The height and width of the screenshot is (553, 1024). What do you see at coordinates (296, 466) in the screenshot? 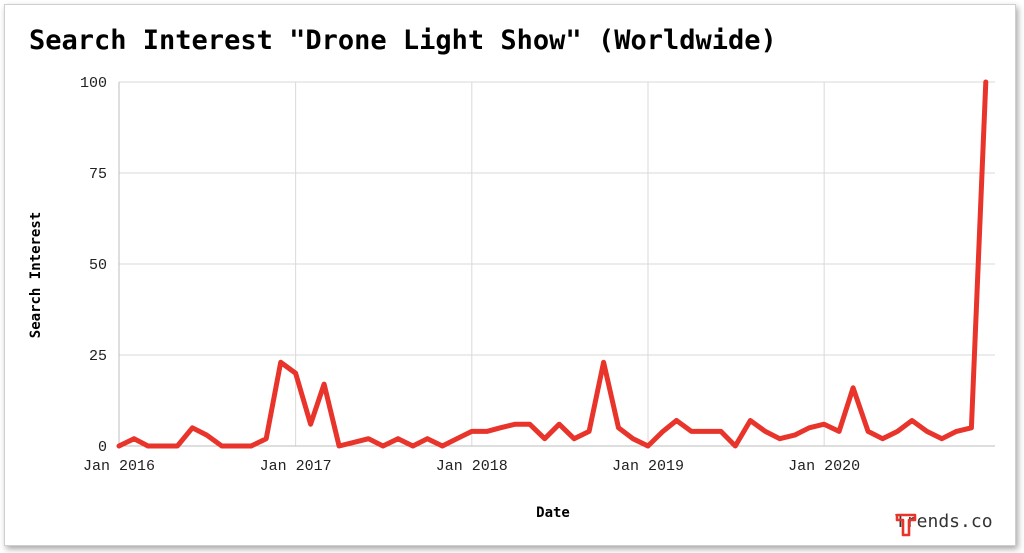
I see `x-tick-label: Jan 2017` at bounding box center [296, 466].